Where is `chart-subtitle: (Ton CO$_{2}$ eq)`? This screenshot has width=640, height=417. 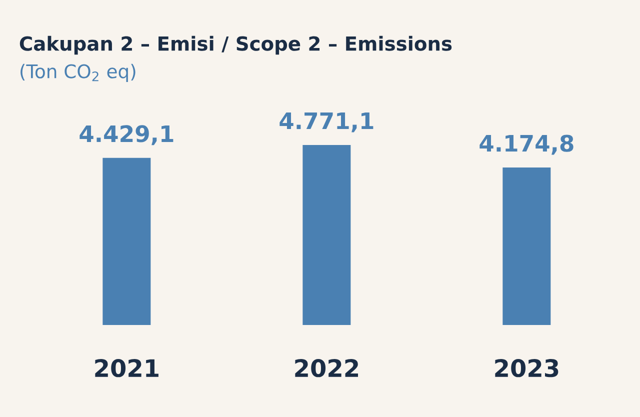 chart-subtitle: (Ton CO$_{2}$ eq) is located at coordinates (78, 73).